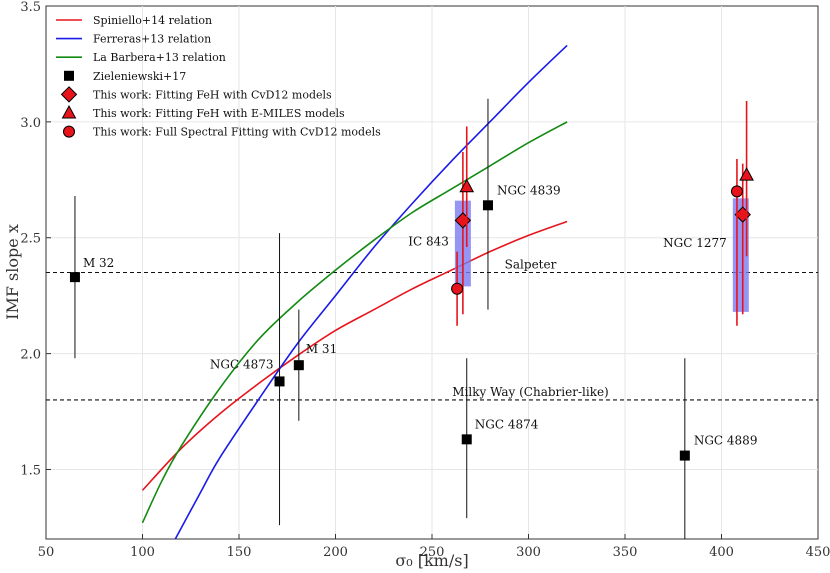 This screenshot has width=830, height=573. What do you see at coordinates (46, 552) in the screenshot?
I see `x-tick-label: 50` at bounding box center [46, 552].